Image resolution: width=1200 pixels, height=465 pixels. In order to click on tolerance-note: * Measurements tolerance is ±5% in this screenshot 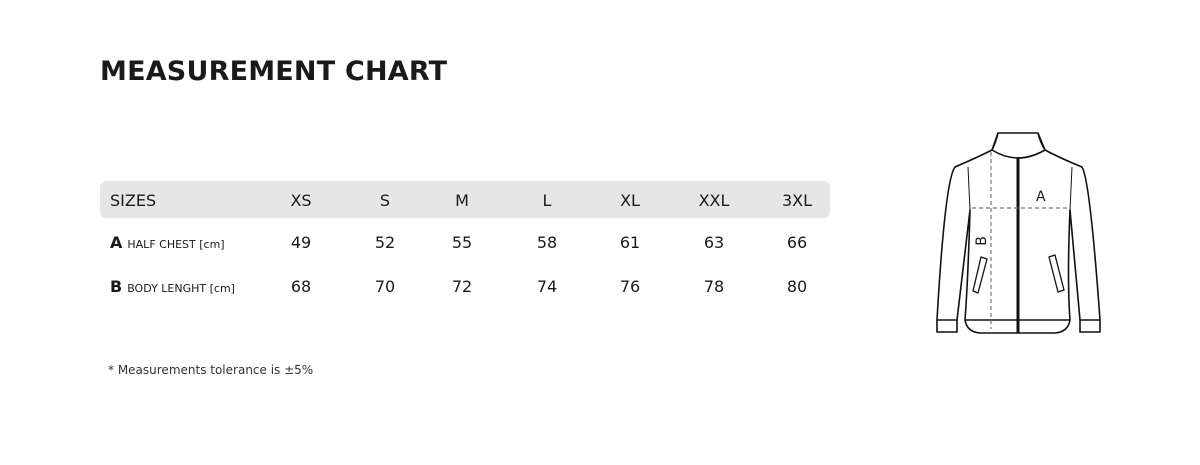, I will do `click(211, 370)`.